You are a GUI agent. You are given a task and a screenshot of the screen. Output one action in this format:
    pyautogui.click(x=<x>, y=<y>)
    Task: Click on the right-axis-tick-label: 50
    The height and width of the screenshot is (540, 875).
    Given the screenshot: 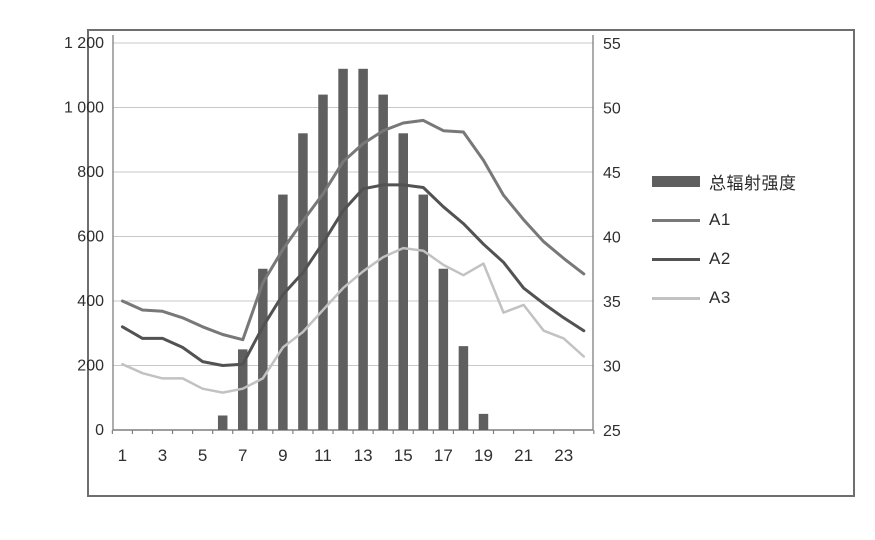 What is the action you would take?
    pyautogui.click(x=612, y=109)
    